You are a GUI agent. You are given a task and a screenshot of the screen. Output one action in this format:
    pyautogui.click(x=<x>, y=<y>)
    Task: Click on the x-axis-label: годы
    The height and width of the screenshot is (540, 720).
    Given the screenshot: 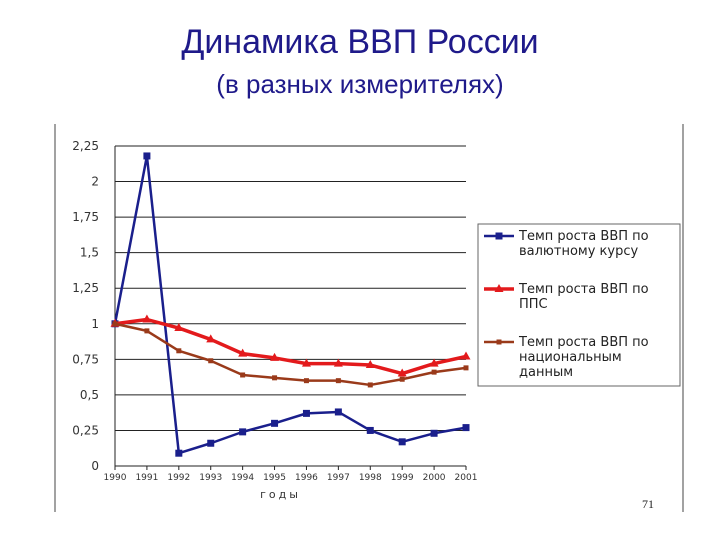 What is the action you would take?
    pyautogui.click(x=280, y=494)
    